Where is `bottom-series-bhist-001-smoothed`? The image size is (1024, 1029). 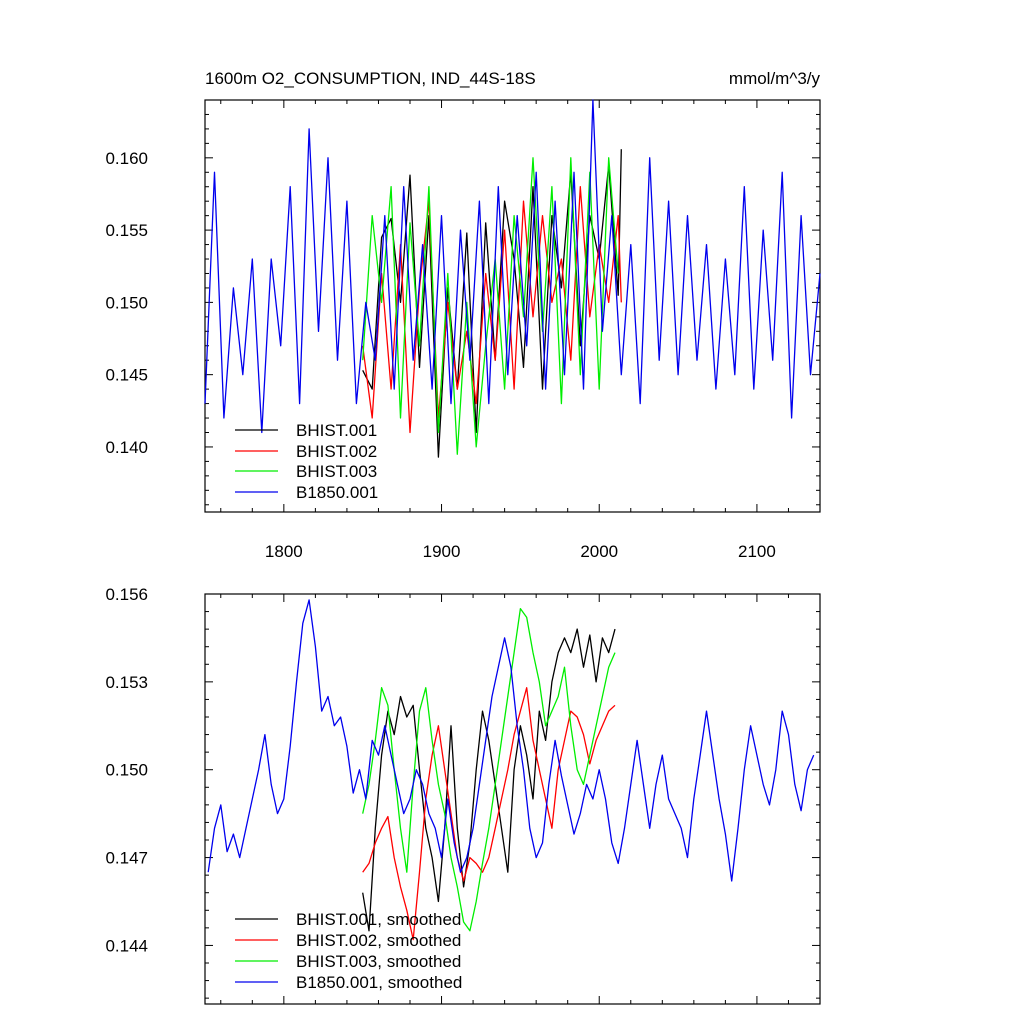
bottom-series-bhist-001-smoothed is located at coordinates (489, 780).